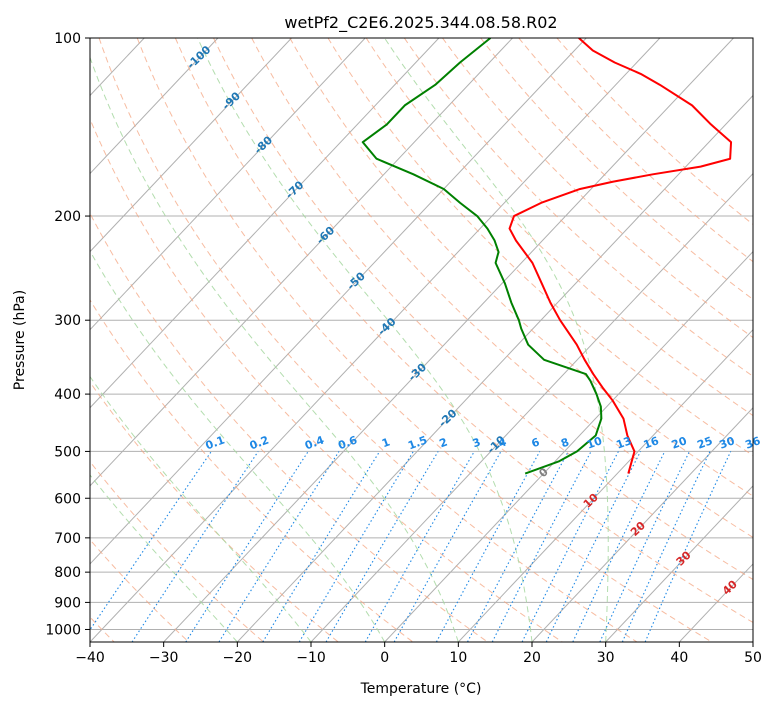  What do you see at coordinates (679, 658) in the screenshot?
I see `x-tick-label: 40` at bounding box center [679, 658].